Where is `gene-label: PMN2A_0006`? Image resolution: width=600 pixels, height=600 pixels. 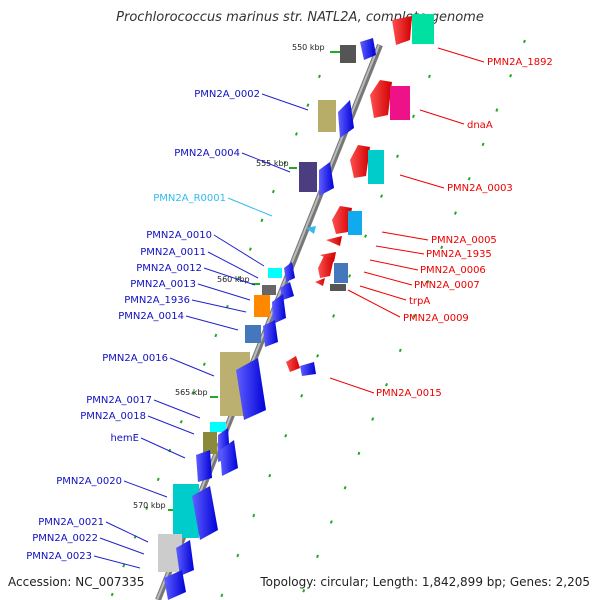
gene-label: PMN2A_0006 is located at coordinates (453, 270).